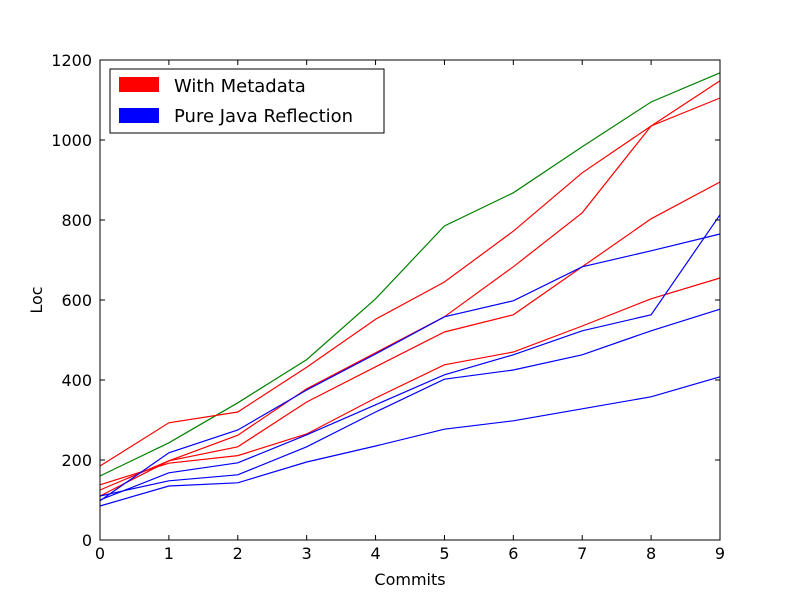 The width and height of the screenshot is (800, 600). Describe the element at coordinates (36, 299) in the screenshot. I see `y-axis-title: Loc` at that location.